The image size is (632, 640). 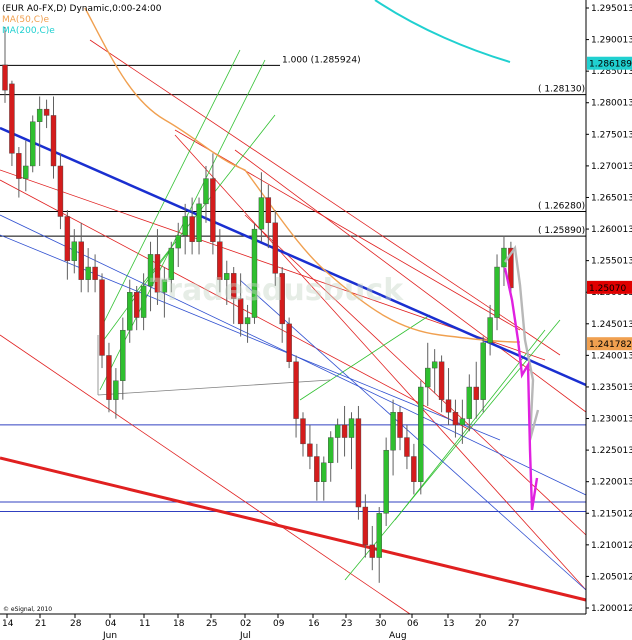 I want to click on x-tick-label: 04, so click(x=111, y=624).